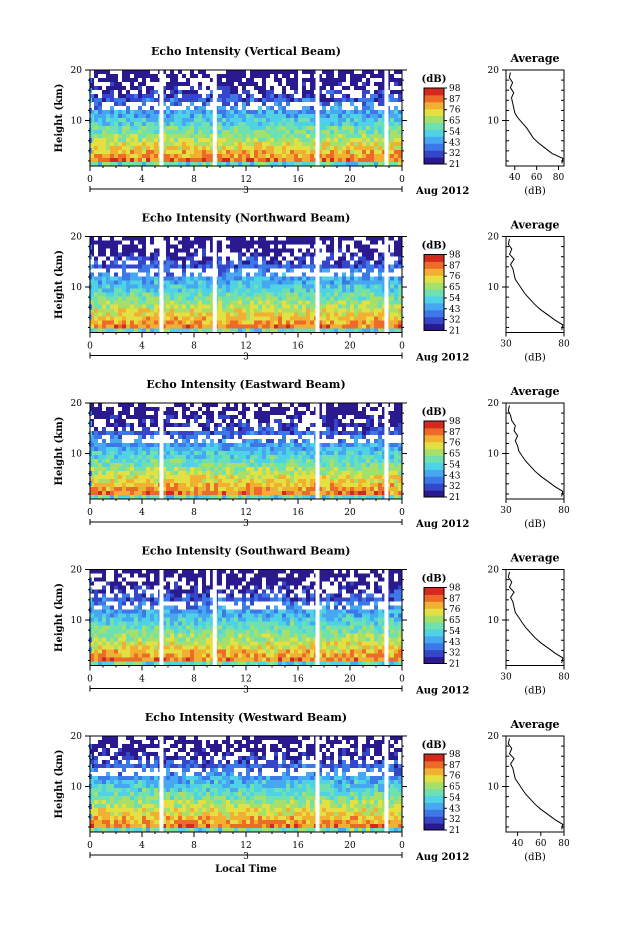 The image size is (618, 929). What do you see at coordinates (246, 358) in the screenshot?
I see `day-label: 3` at bounding box center [246, 358].